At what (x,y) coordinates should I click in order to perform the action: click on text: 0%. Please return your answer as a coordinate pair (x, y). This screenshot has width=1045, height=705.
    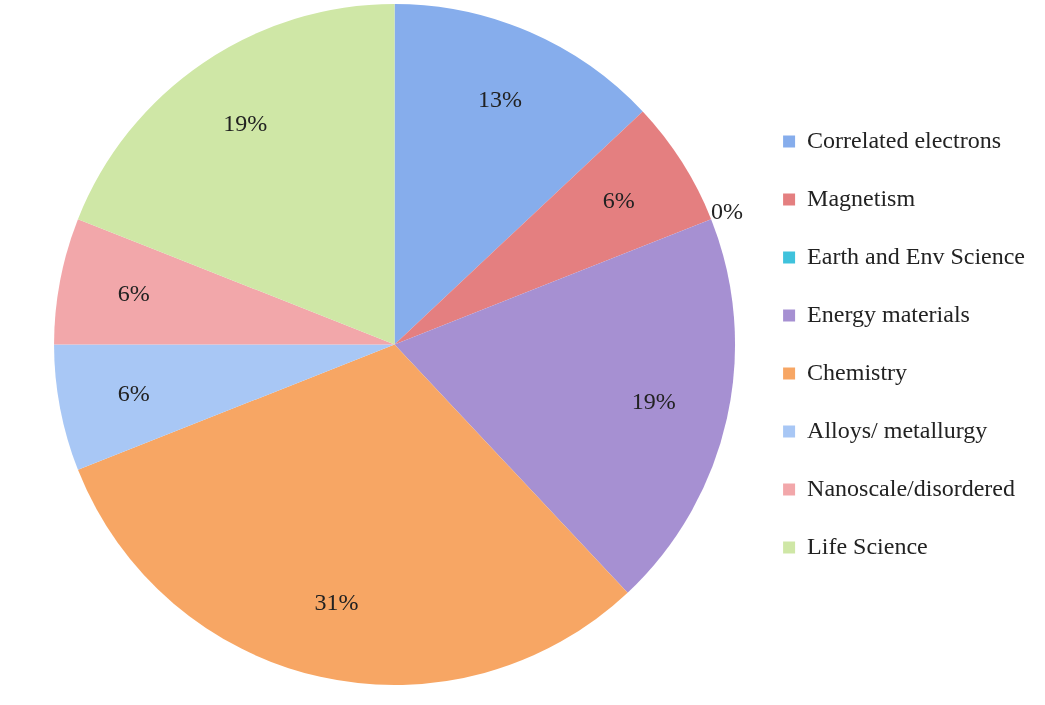
    Looking at the image, I should click on (726, 211).